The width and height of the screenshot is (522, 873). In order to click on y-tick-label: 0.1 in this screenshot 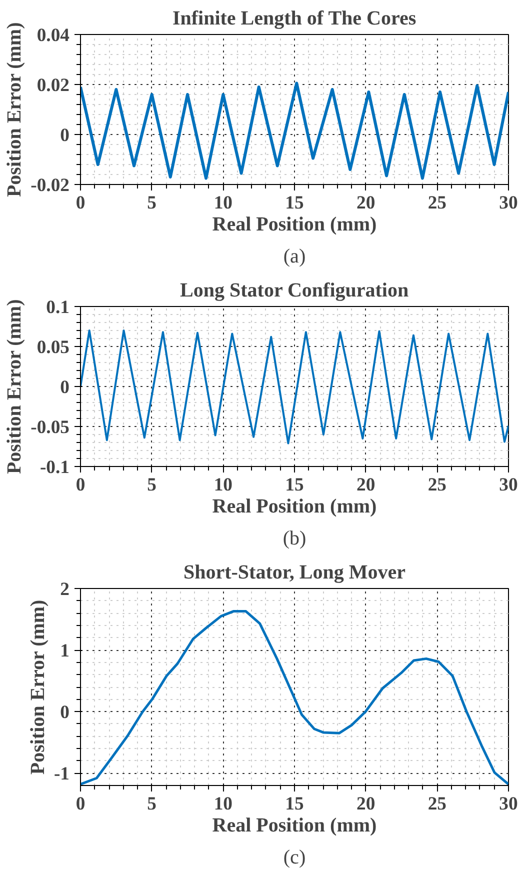, I will do `click(58, 307)`.